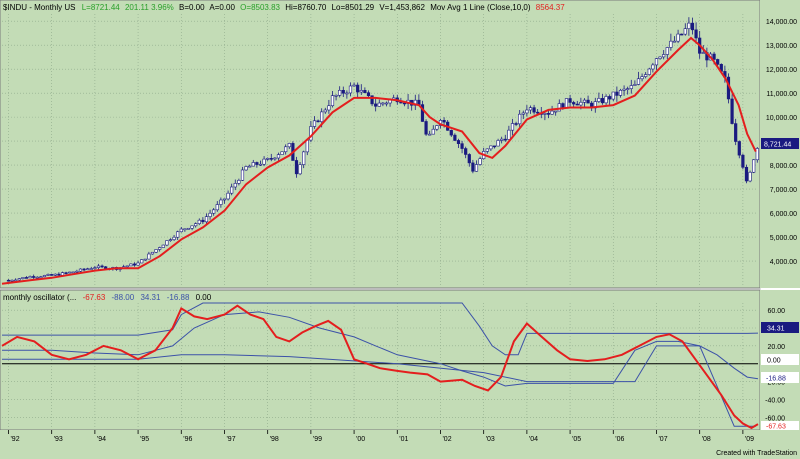 Image resolution: width=800 pixels, height=459 pixels. Describe the element at coordinates (380, 329) in the screenshot. I see `oscillator-upper-band` at that location.